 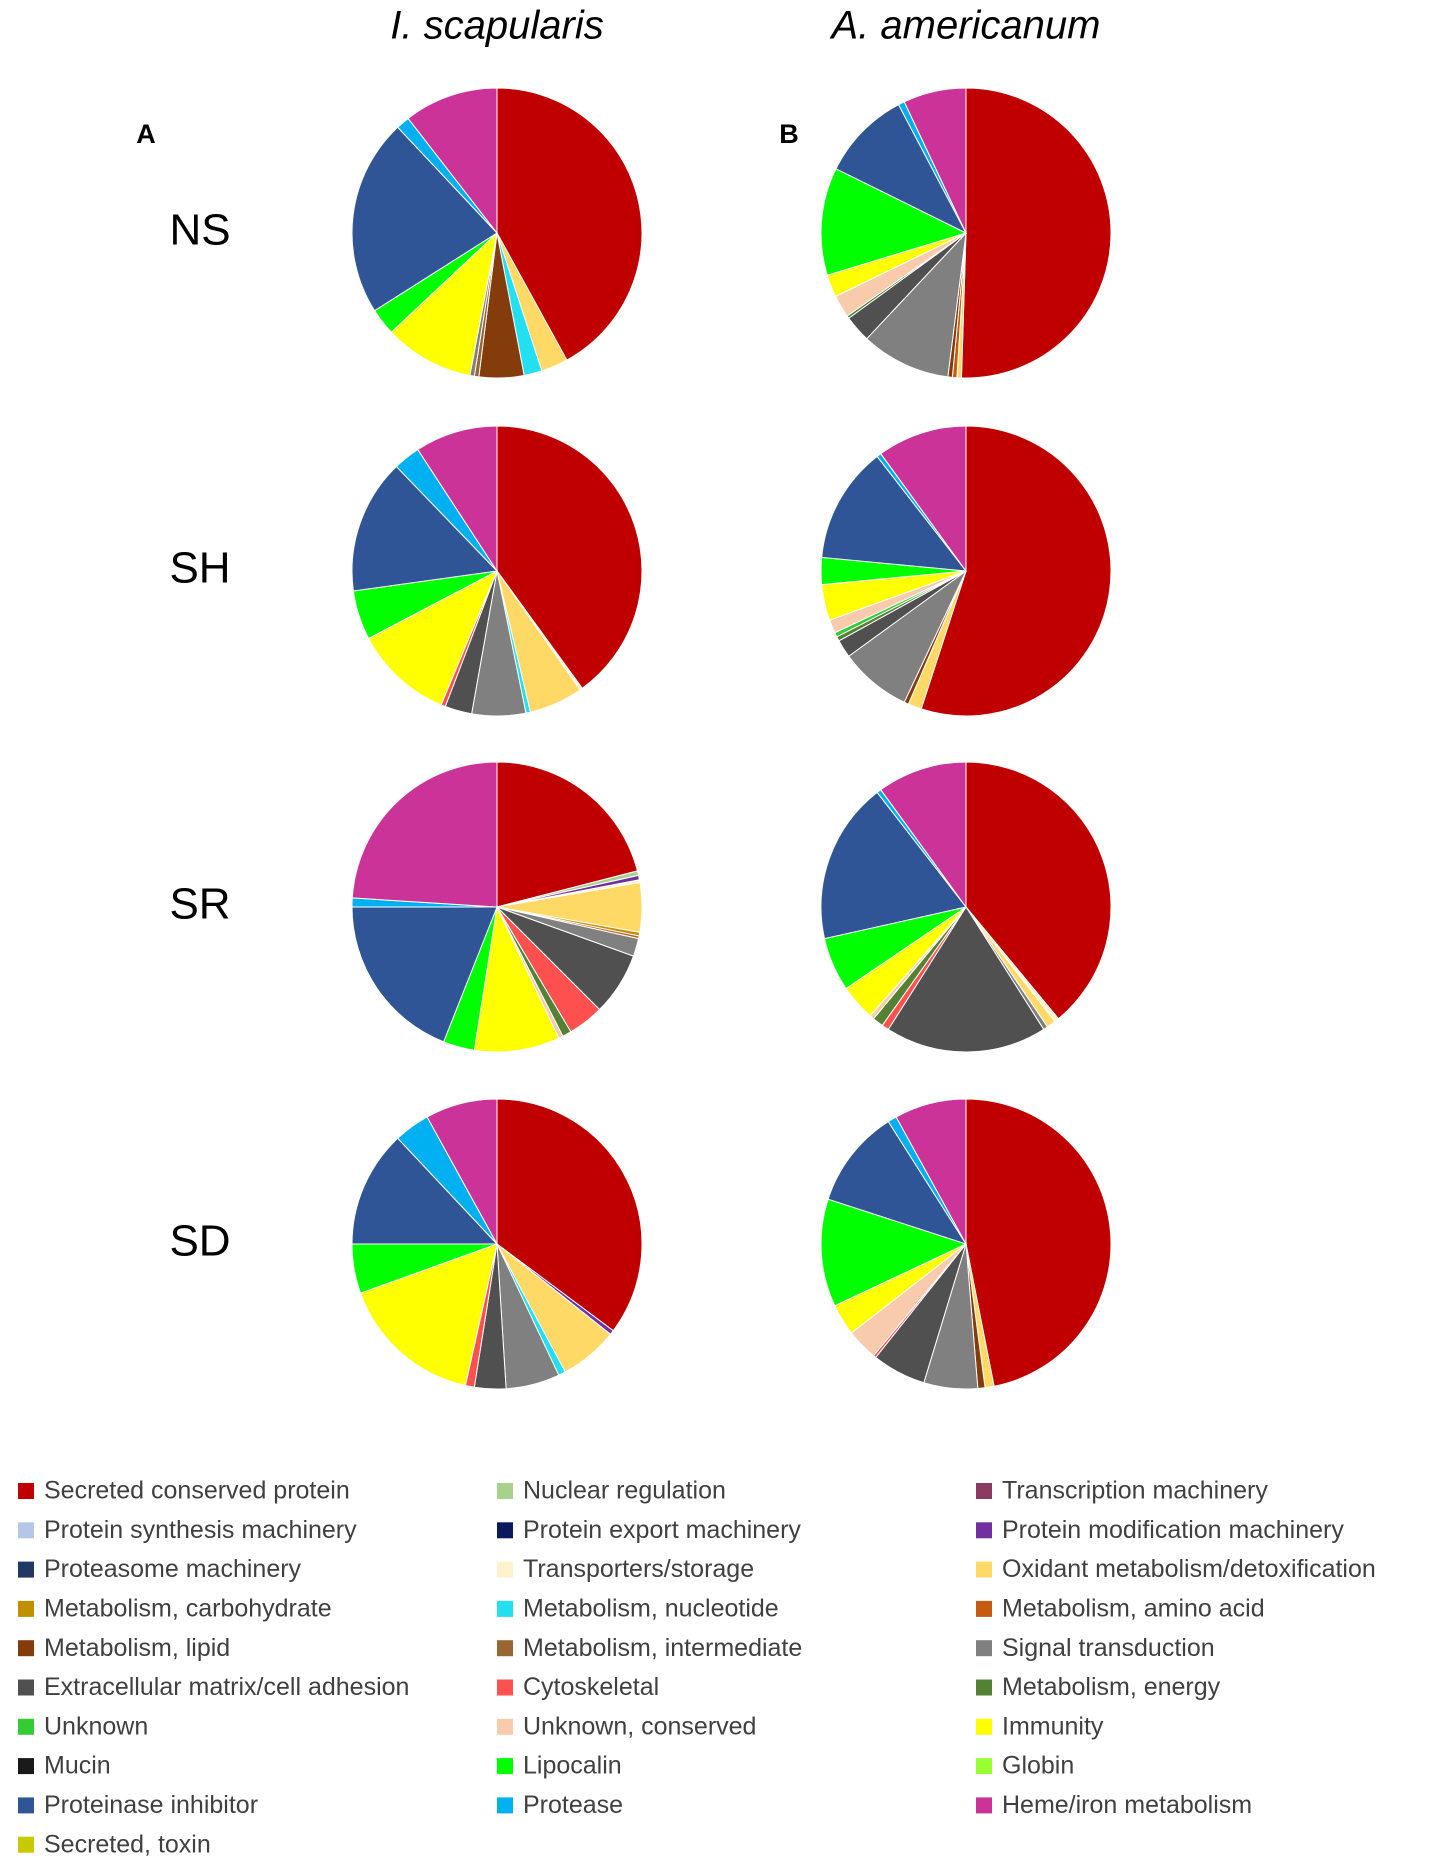 I want to click on legend-label: Nuclear regulation, so click(x=624, y=1491).